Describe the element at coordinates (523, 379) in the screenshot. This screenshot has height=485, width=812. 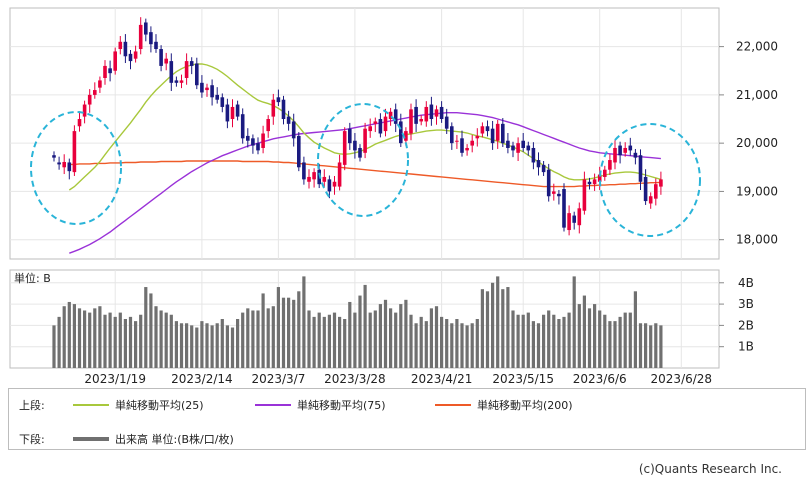
I see `x-axis-label: 2023/5/15` at that location.